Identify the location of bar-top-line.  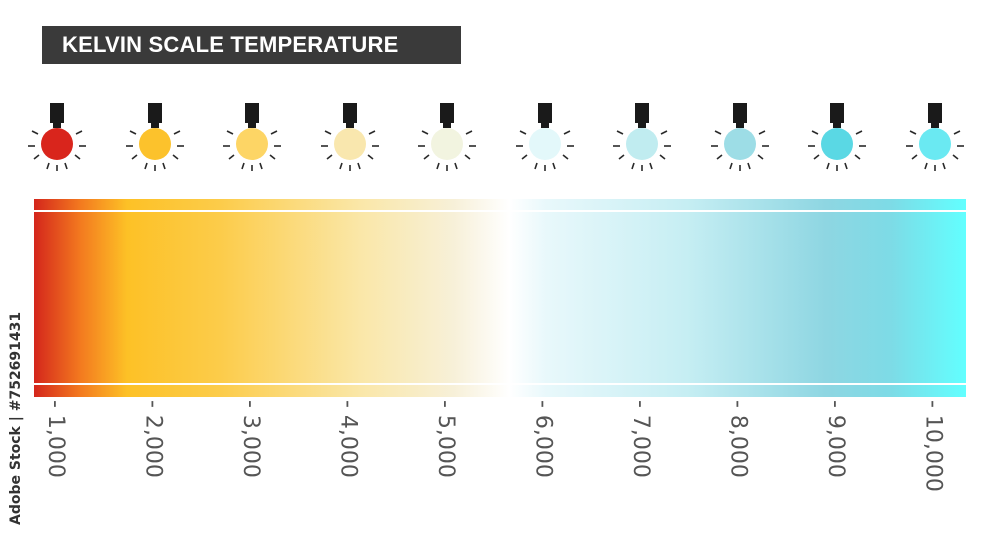
(500, 211).